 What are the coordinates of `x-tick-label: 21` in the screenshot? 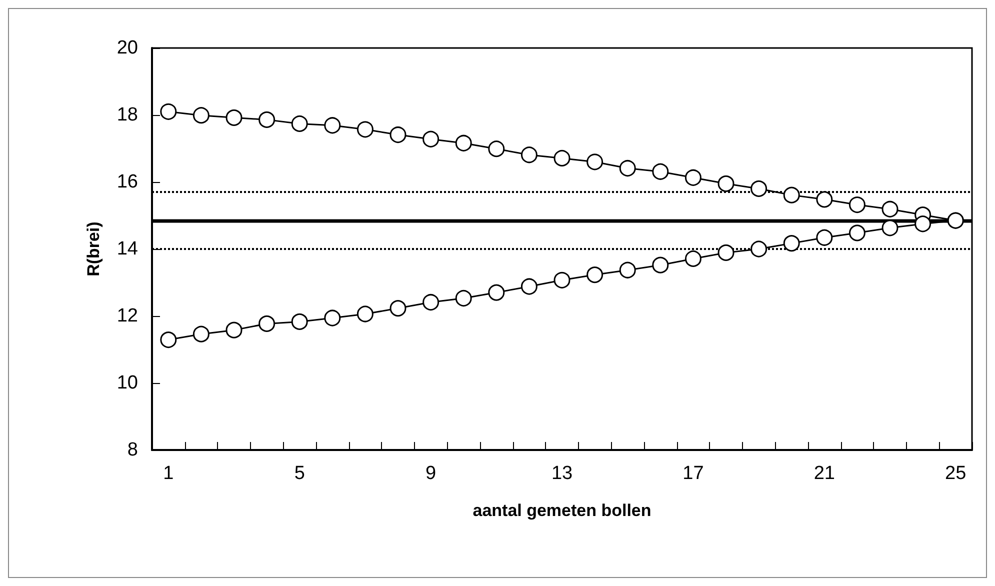 It's located at (824, 473).